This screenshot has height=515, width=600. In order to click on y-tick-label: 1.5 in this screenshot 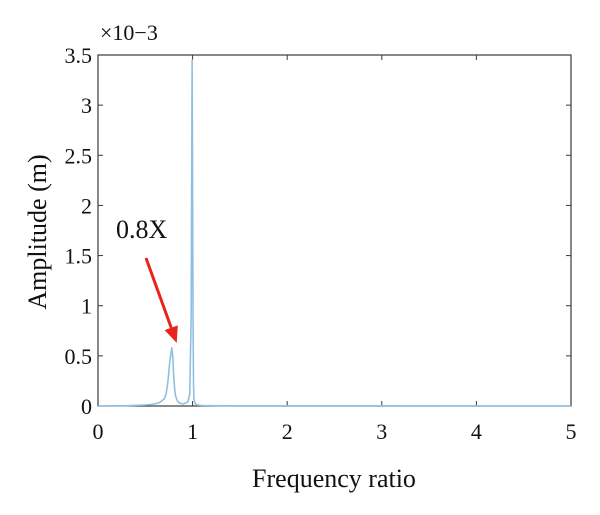, I will do `click(79, 256)`.